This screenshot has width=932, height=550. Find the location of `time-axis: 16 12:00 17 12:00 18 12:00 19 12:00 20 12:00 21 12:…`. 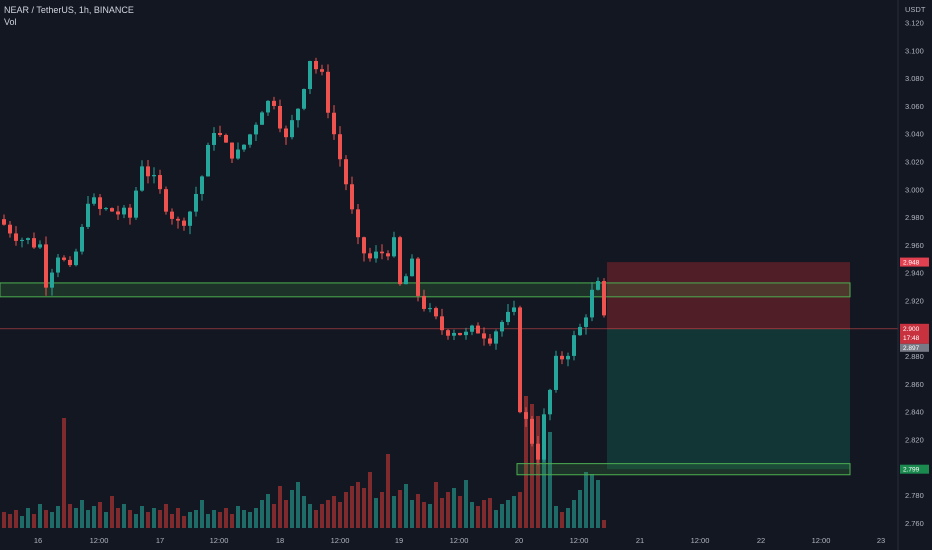

time-axis: 16 12:00 17 12:00 18 12:00 19 12:00 20 12:00 21 12:… is located at coordinates (459, 540).